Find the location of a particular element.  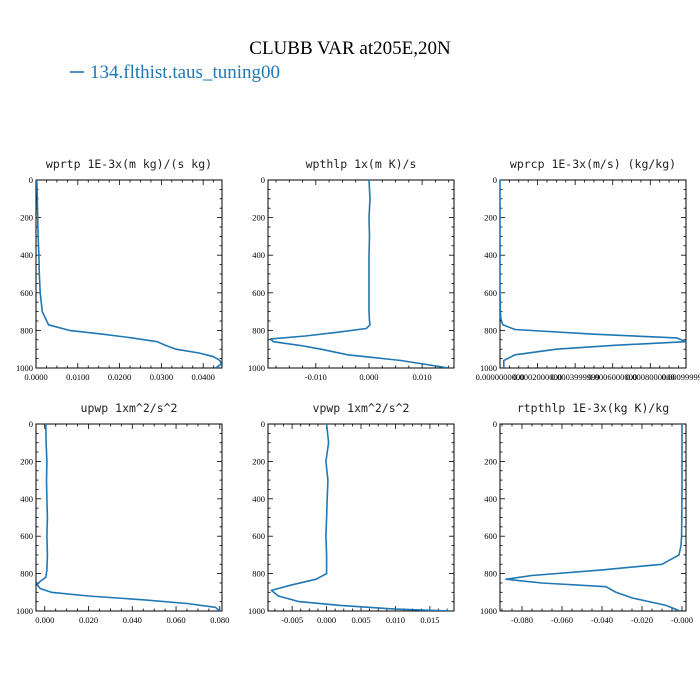

x-tick-label: 0.0002000000 is located at coordinates (537, 377).